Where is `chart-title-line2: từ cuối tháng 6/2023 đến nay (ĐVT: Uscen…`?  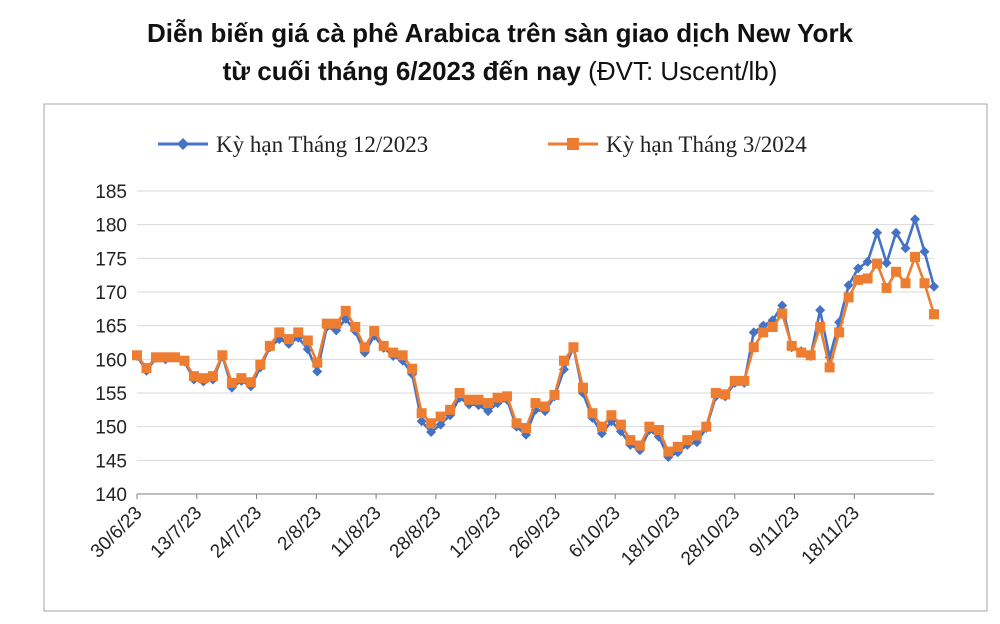
chart-title-line2: từ cuối tháng 6/2023 đến nay (ĐVT: Uscen… is located at coordinates (500, 71).